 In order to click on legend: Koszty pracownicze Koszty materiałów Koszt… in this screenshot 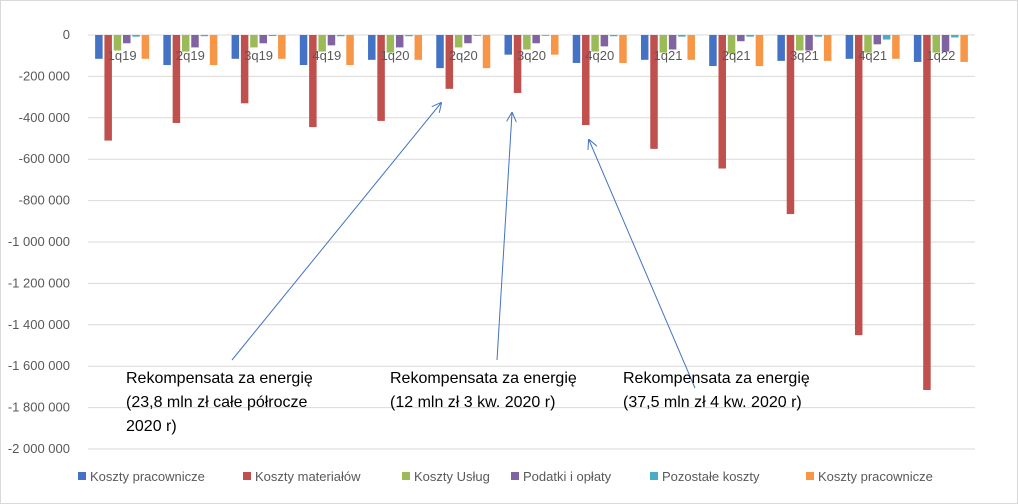, I will do `click(505, 476)`.